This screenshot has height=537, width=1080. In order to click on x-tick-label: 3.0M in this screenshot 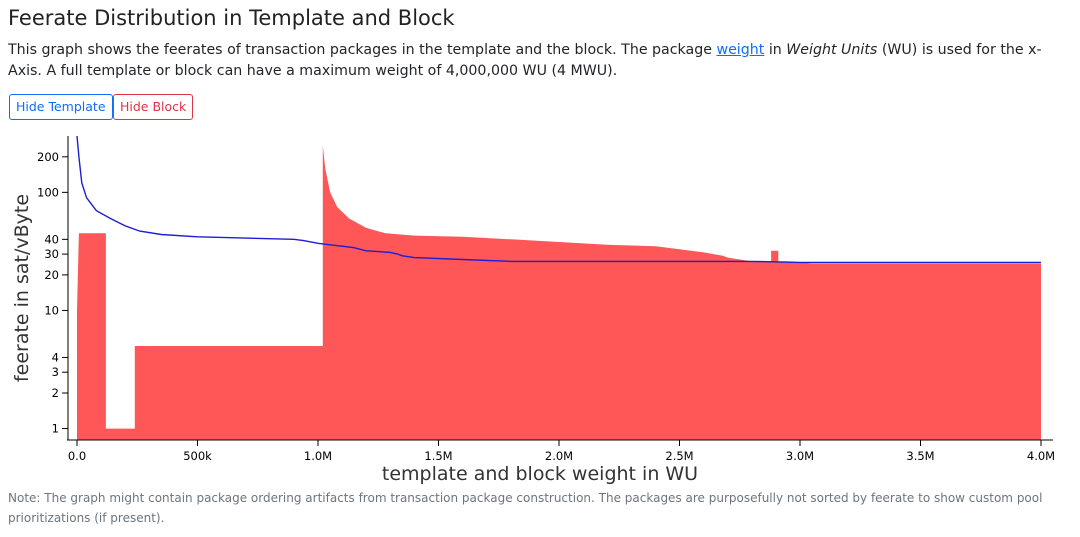, I will do `click(800, 456)`.